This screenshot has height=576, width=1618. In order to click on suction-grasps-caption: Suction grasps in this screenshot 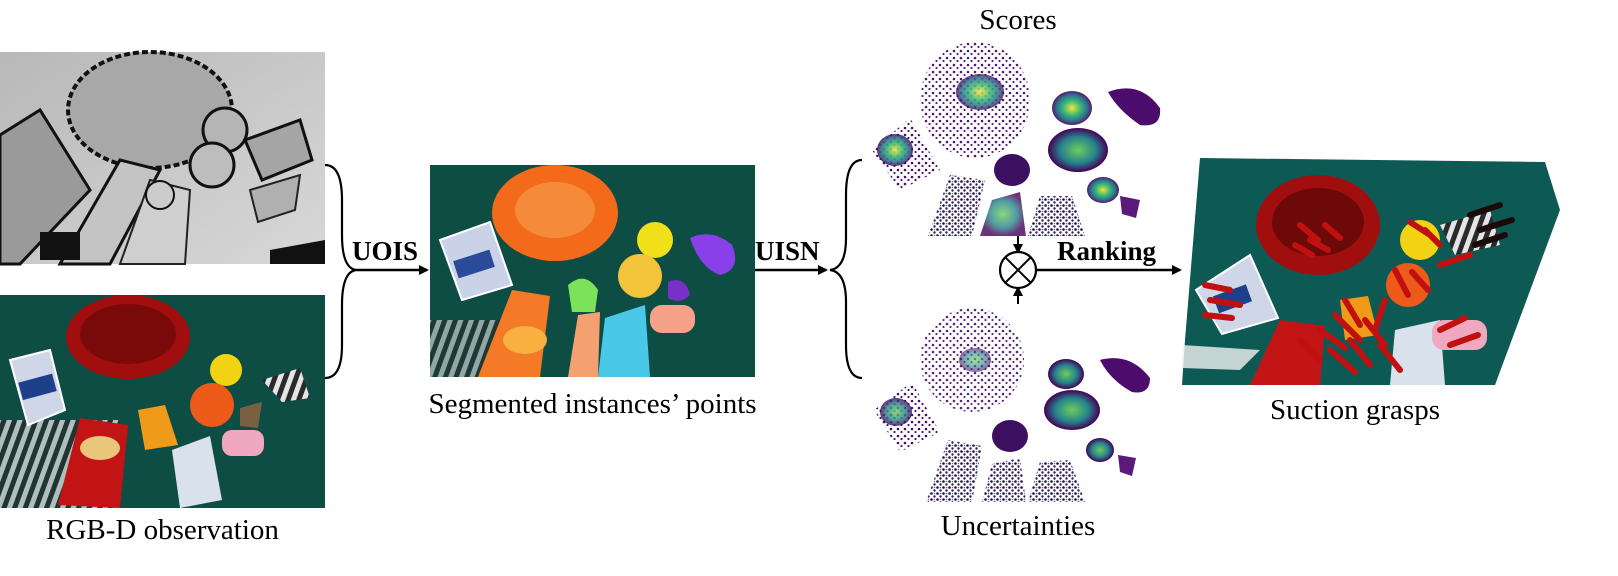, I will do `click(1355, 410)`.